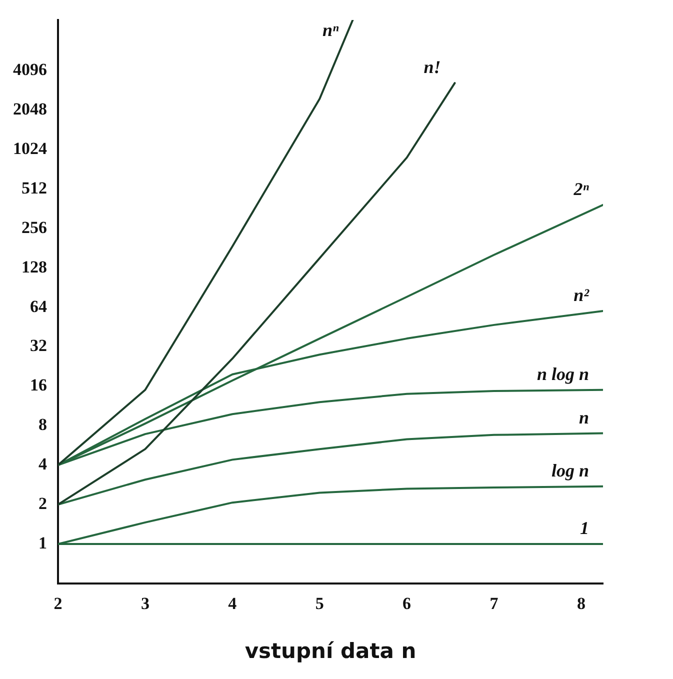 This screenshot has height=679, width=673. I want to click on y-tick-label: 64, so click(39, 306).